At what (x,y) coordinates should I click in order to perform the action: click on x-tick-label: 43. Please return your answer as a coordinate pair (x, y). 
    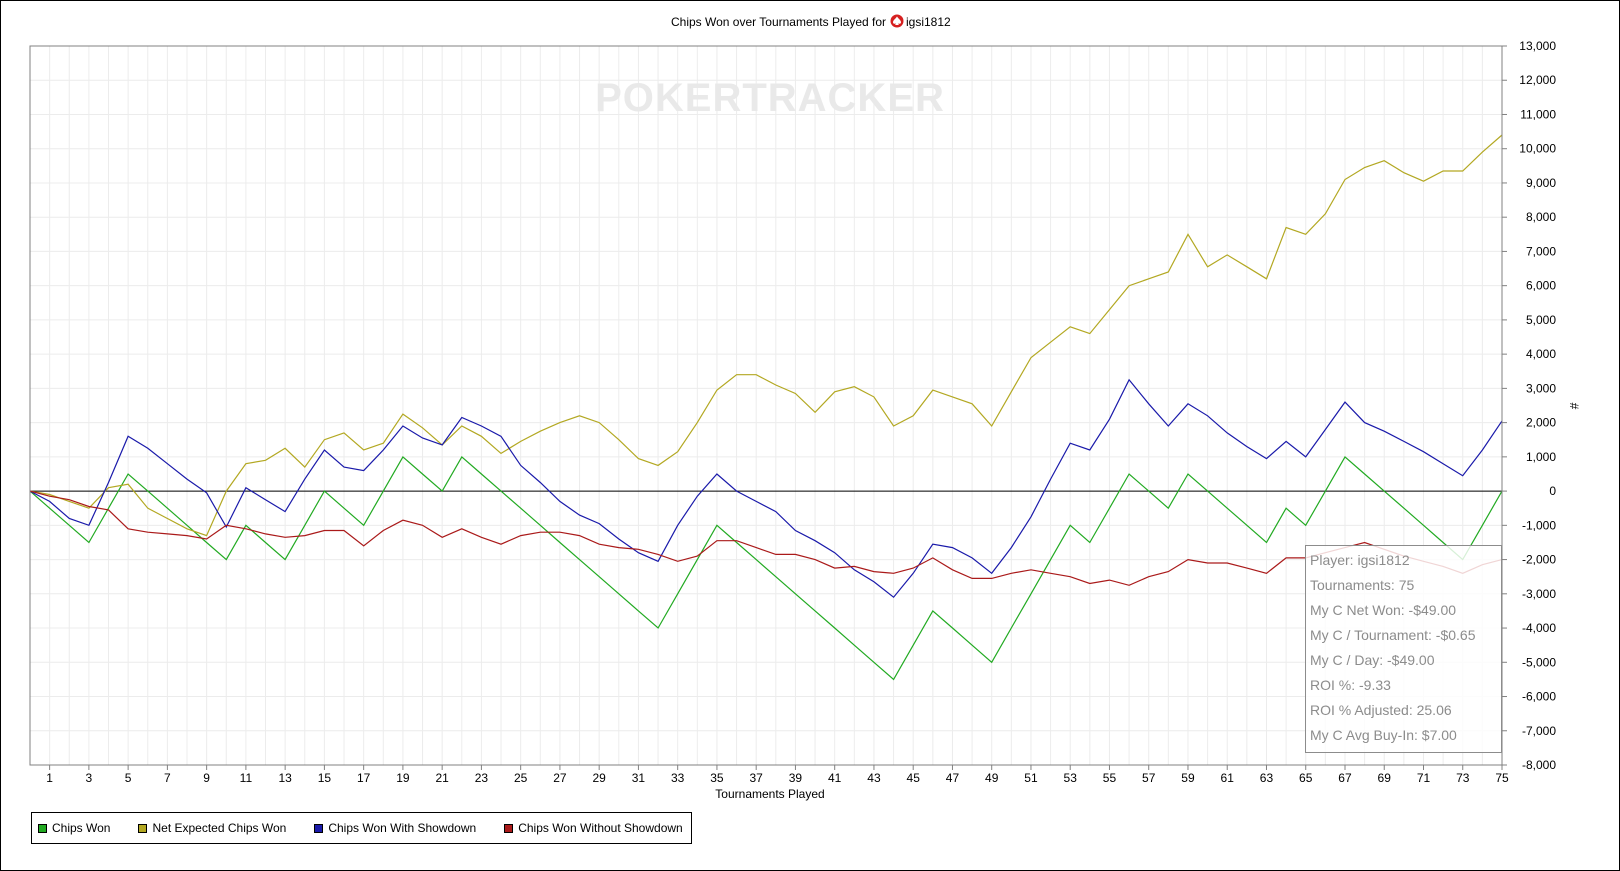
    Looking at the image, I should click on (874, 778).